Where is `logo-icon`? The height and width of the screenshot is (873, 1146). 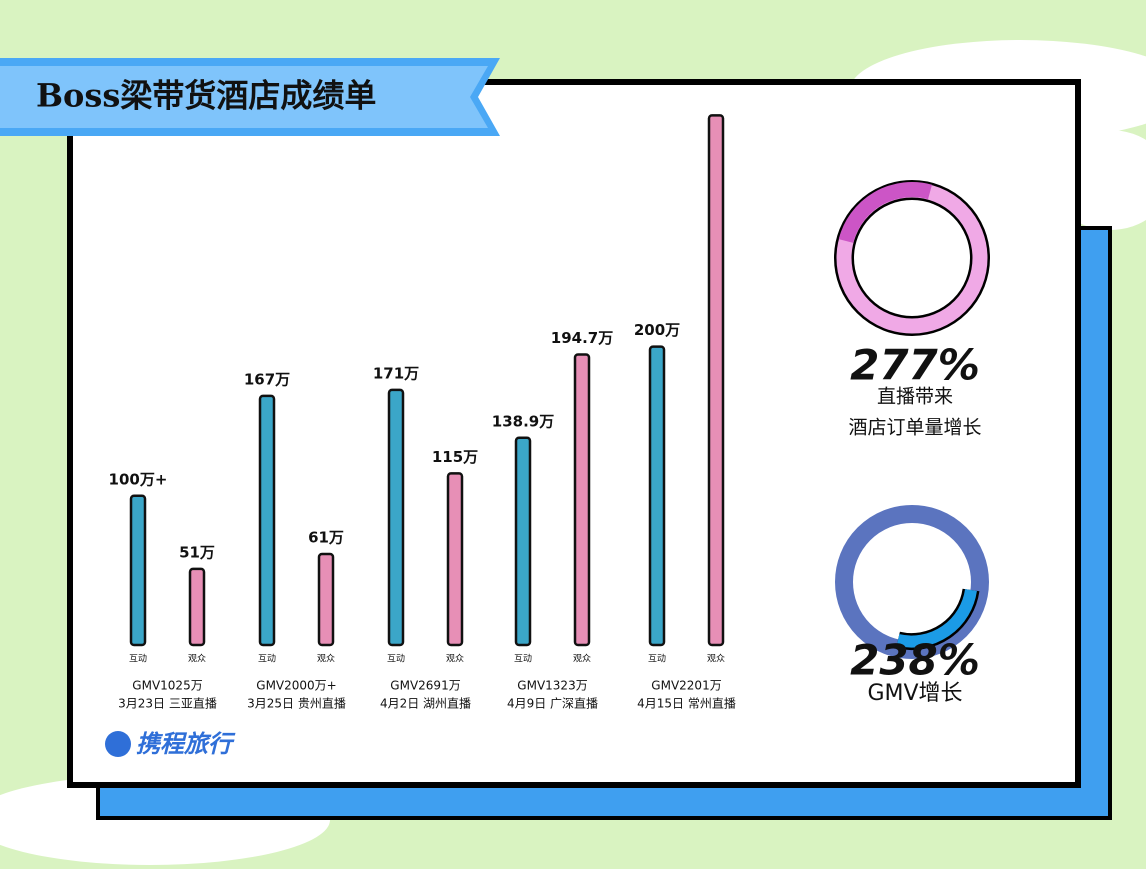
logo-icon is located at coordinates (118, 744).